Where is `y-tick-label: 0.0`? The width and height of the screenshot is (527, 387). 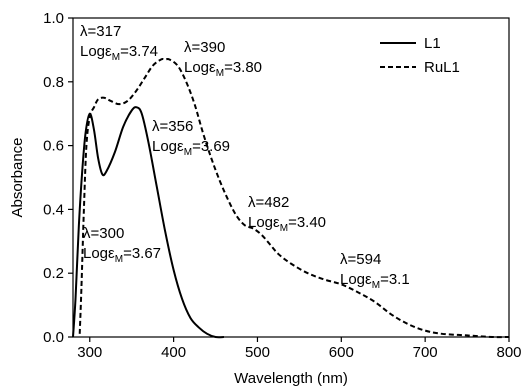 y-tick-label: 0.0 is located at coordinates (53, 337).